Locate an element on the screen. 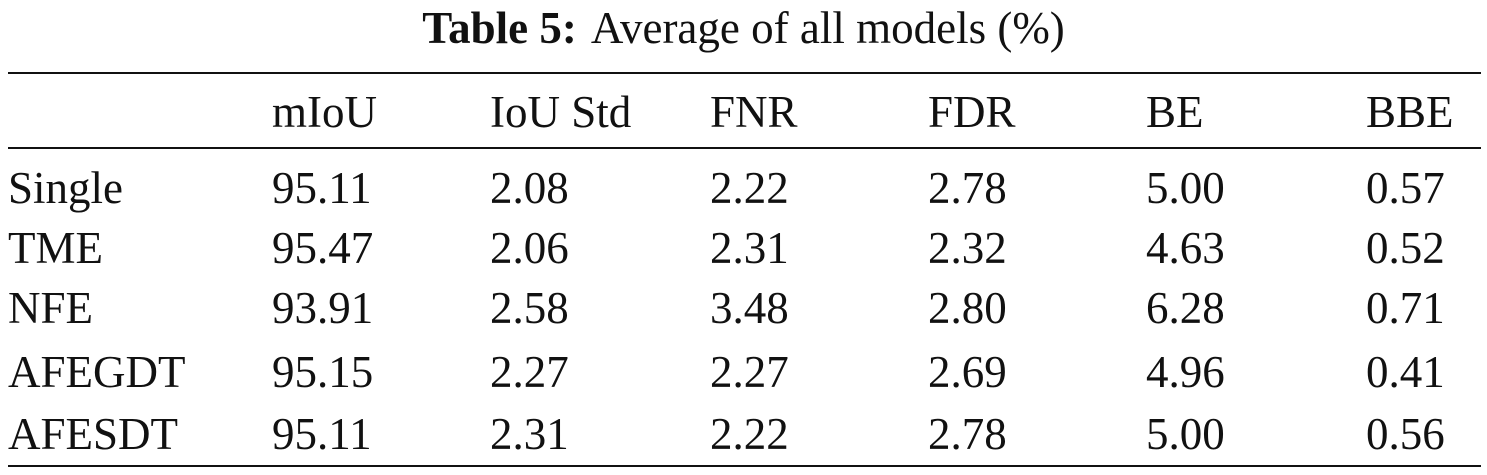  table-cell: 0.41 is located at coordinates (1405, 372).